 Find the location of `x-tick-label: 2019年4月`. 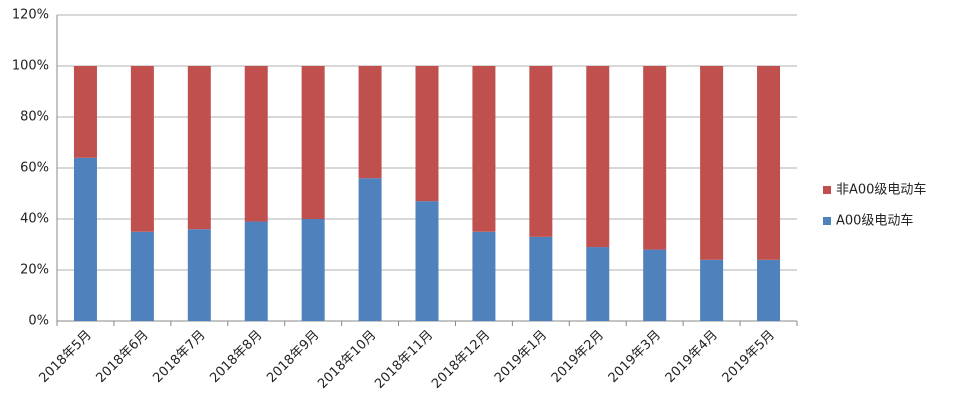

x-tick-label: 2019年4月 is located at coordinates (692, 357).